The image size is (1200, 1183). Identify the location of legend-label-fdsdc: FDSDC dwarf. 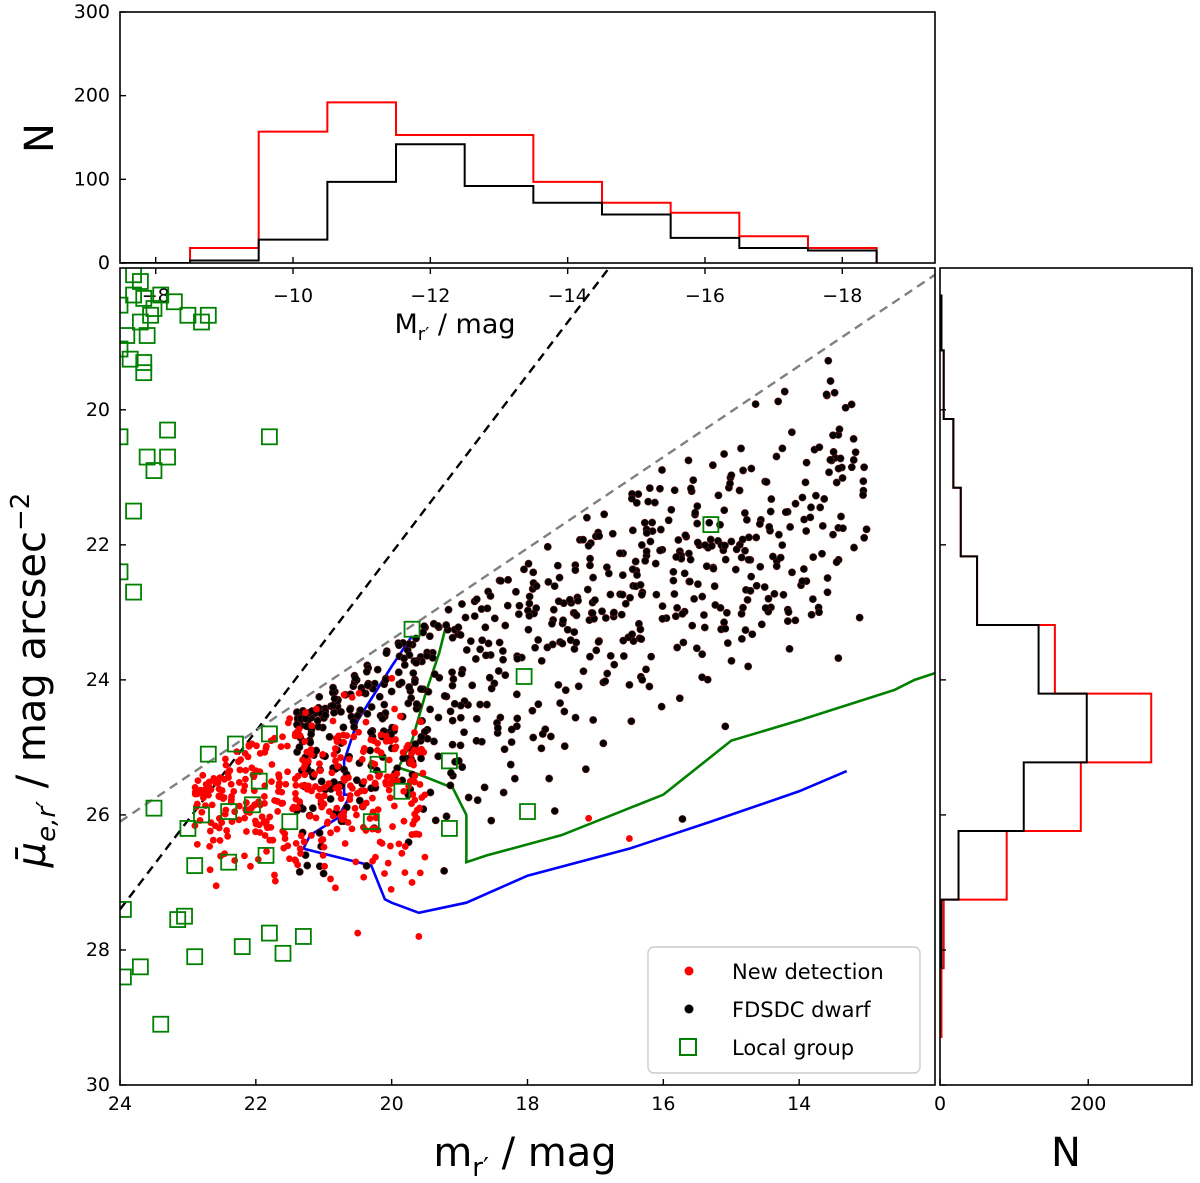
(801, 1010).